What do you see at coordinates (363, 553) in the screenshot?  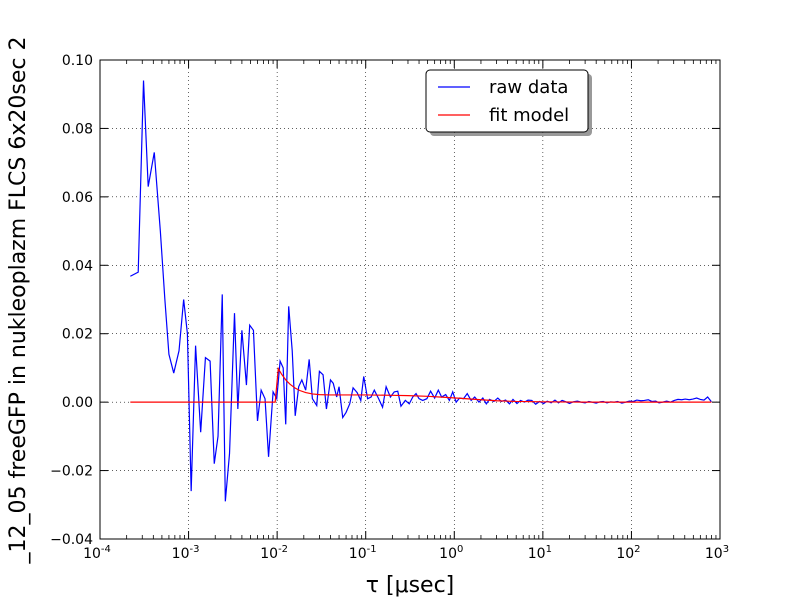 I see `x-tick-label: 10⁻¹` at bounding box center [363, 553].